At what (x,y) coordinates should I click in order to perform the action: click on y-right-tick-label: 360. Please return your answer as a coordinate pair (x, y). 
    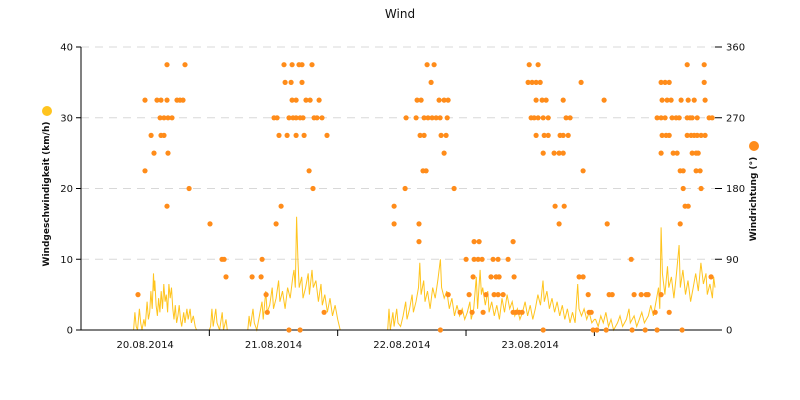
    Looking at the image, I should click on (735, 48).